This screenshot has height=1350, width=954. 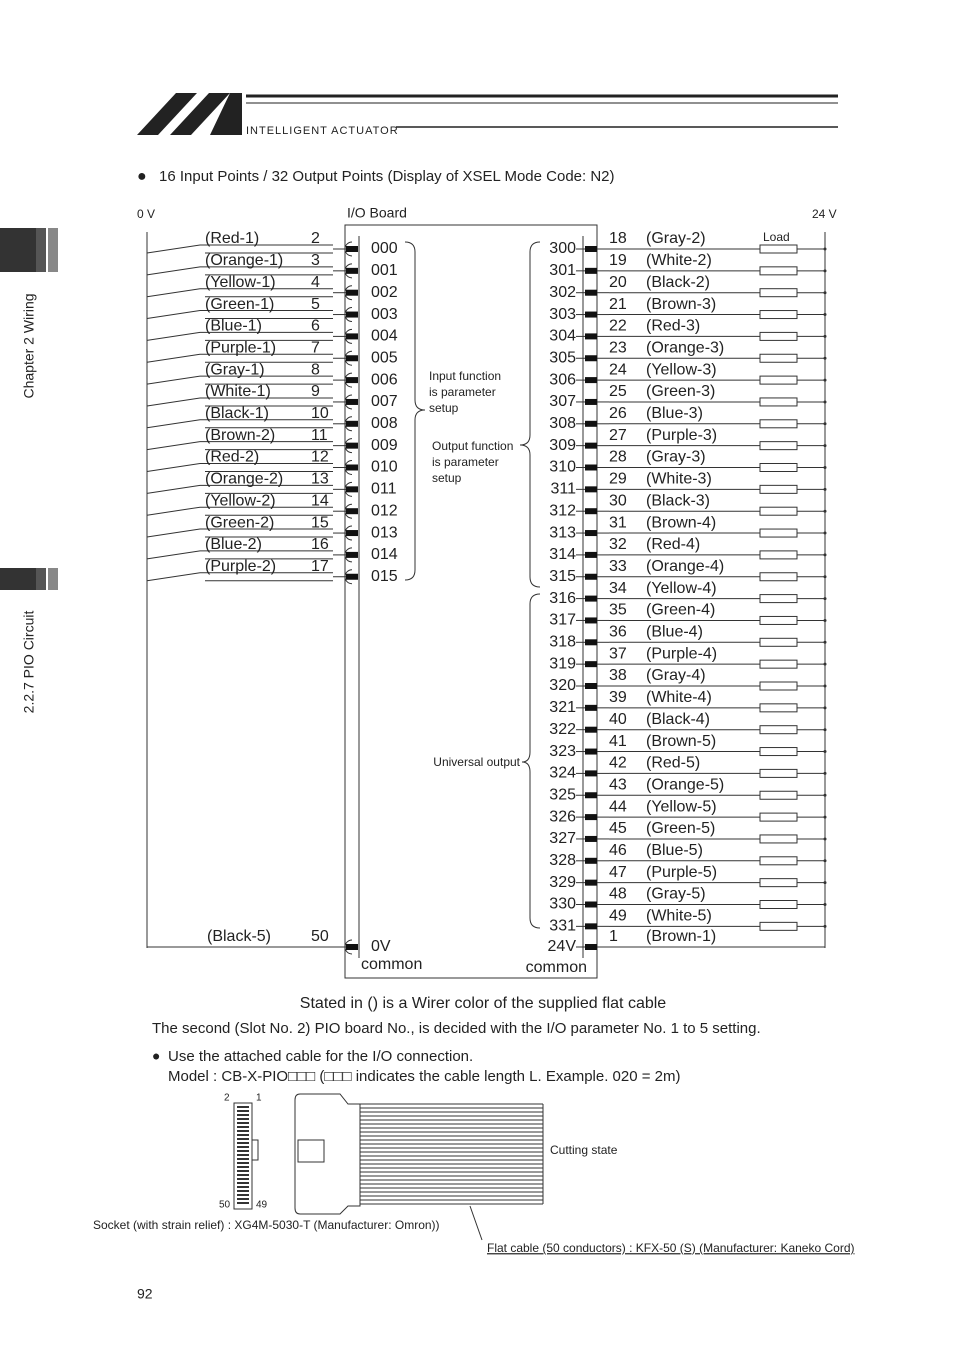 I want to click on wire-color: (Gray-3), so click(x=676, y=457).